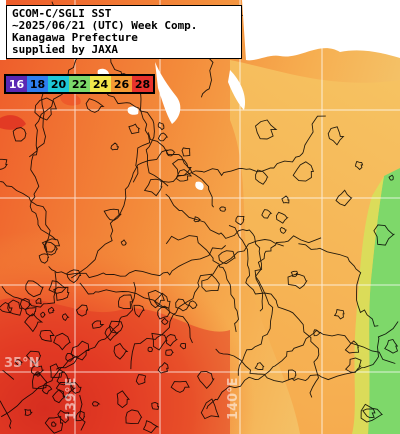  I want to click on lat-label: 35°N, so click(22, 363).